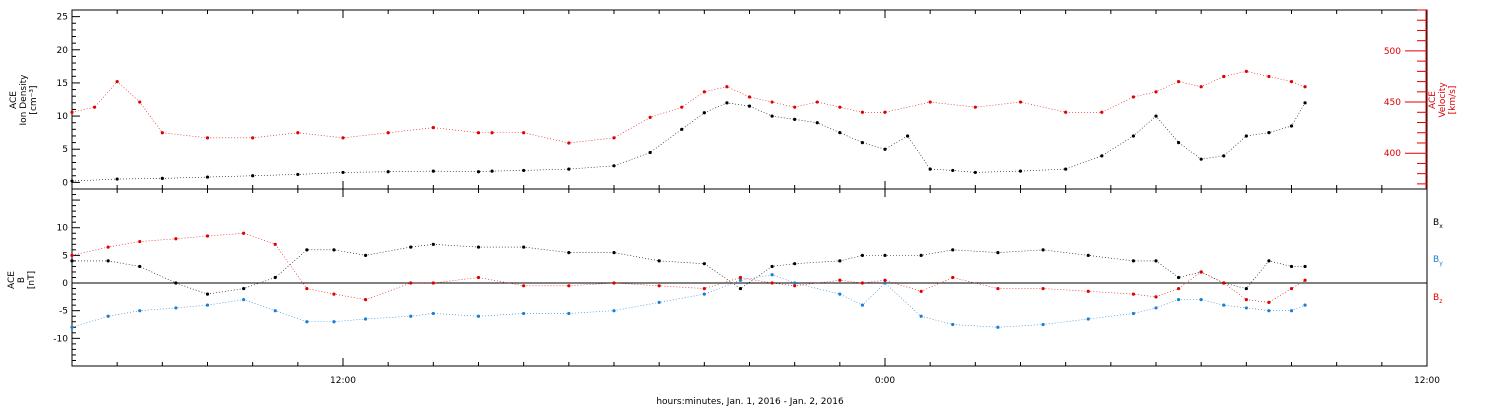 This screenshot has height=410, width=1500. I want to click on axis-label-line: Velocity, so click(1443, 100).